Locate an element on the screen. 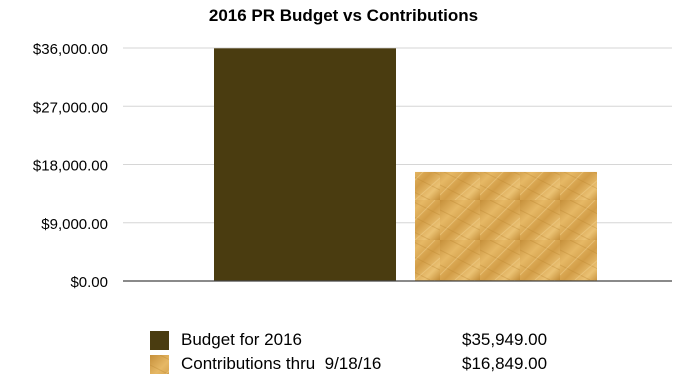 The width and height of the screenshot is (687, 381). y-tick-label: $27,000.00 is located at coordinates (70, 107).